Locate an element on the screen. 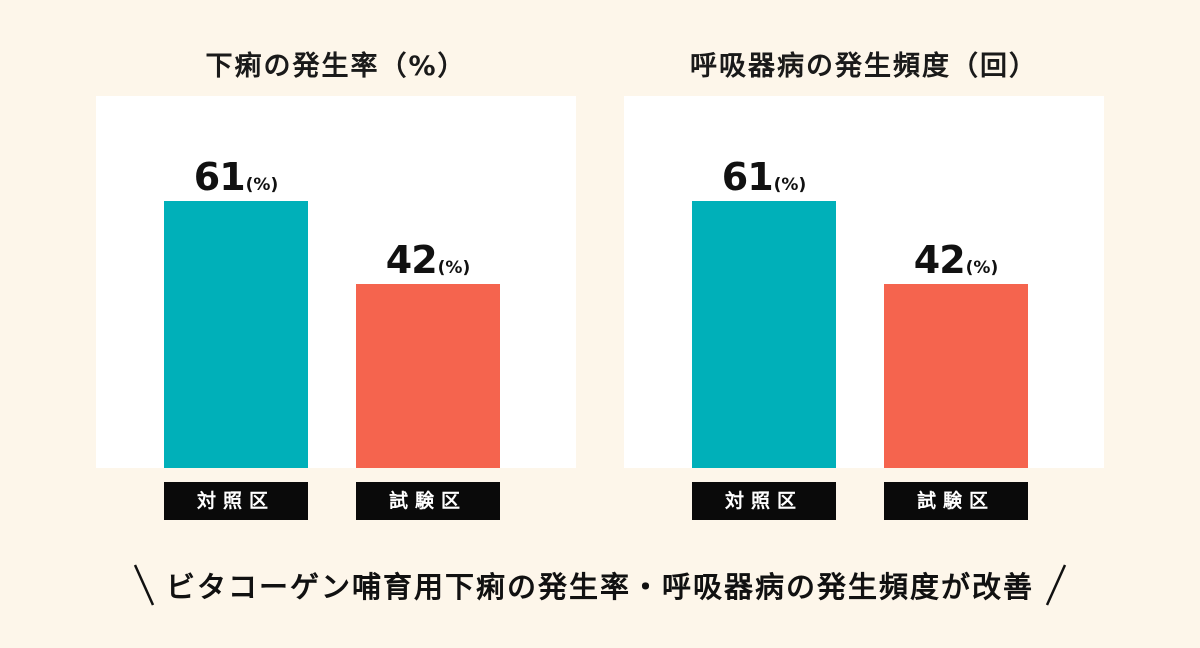  caption-text: ビタコーゲン哺育用下痢の発生率・呼吸器病の発生頻度が改善 is located at coordinates (599, 587).